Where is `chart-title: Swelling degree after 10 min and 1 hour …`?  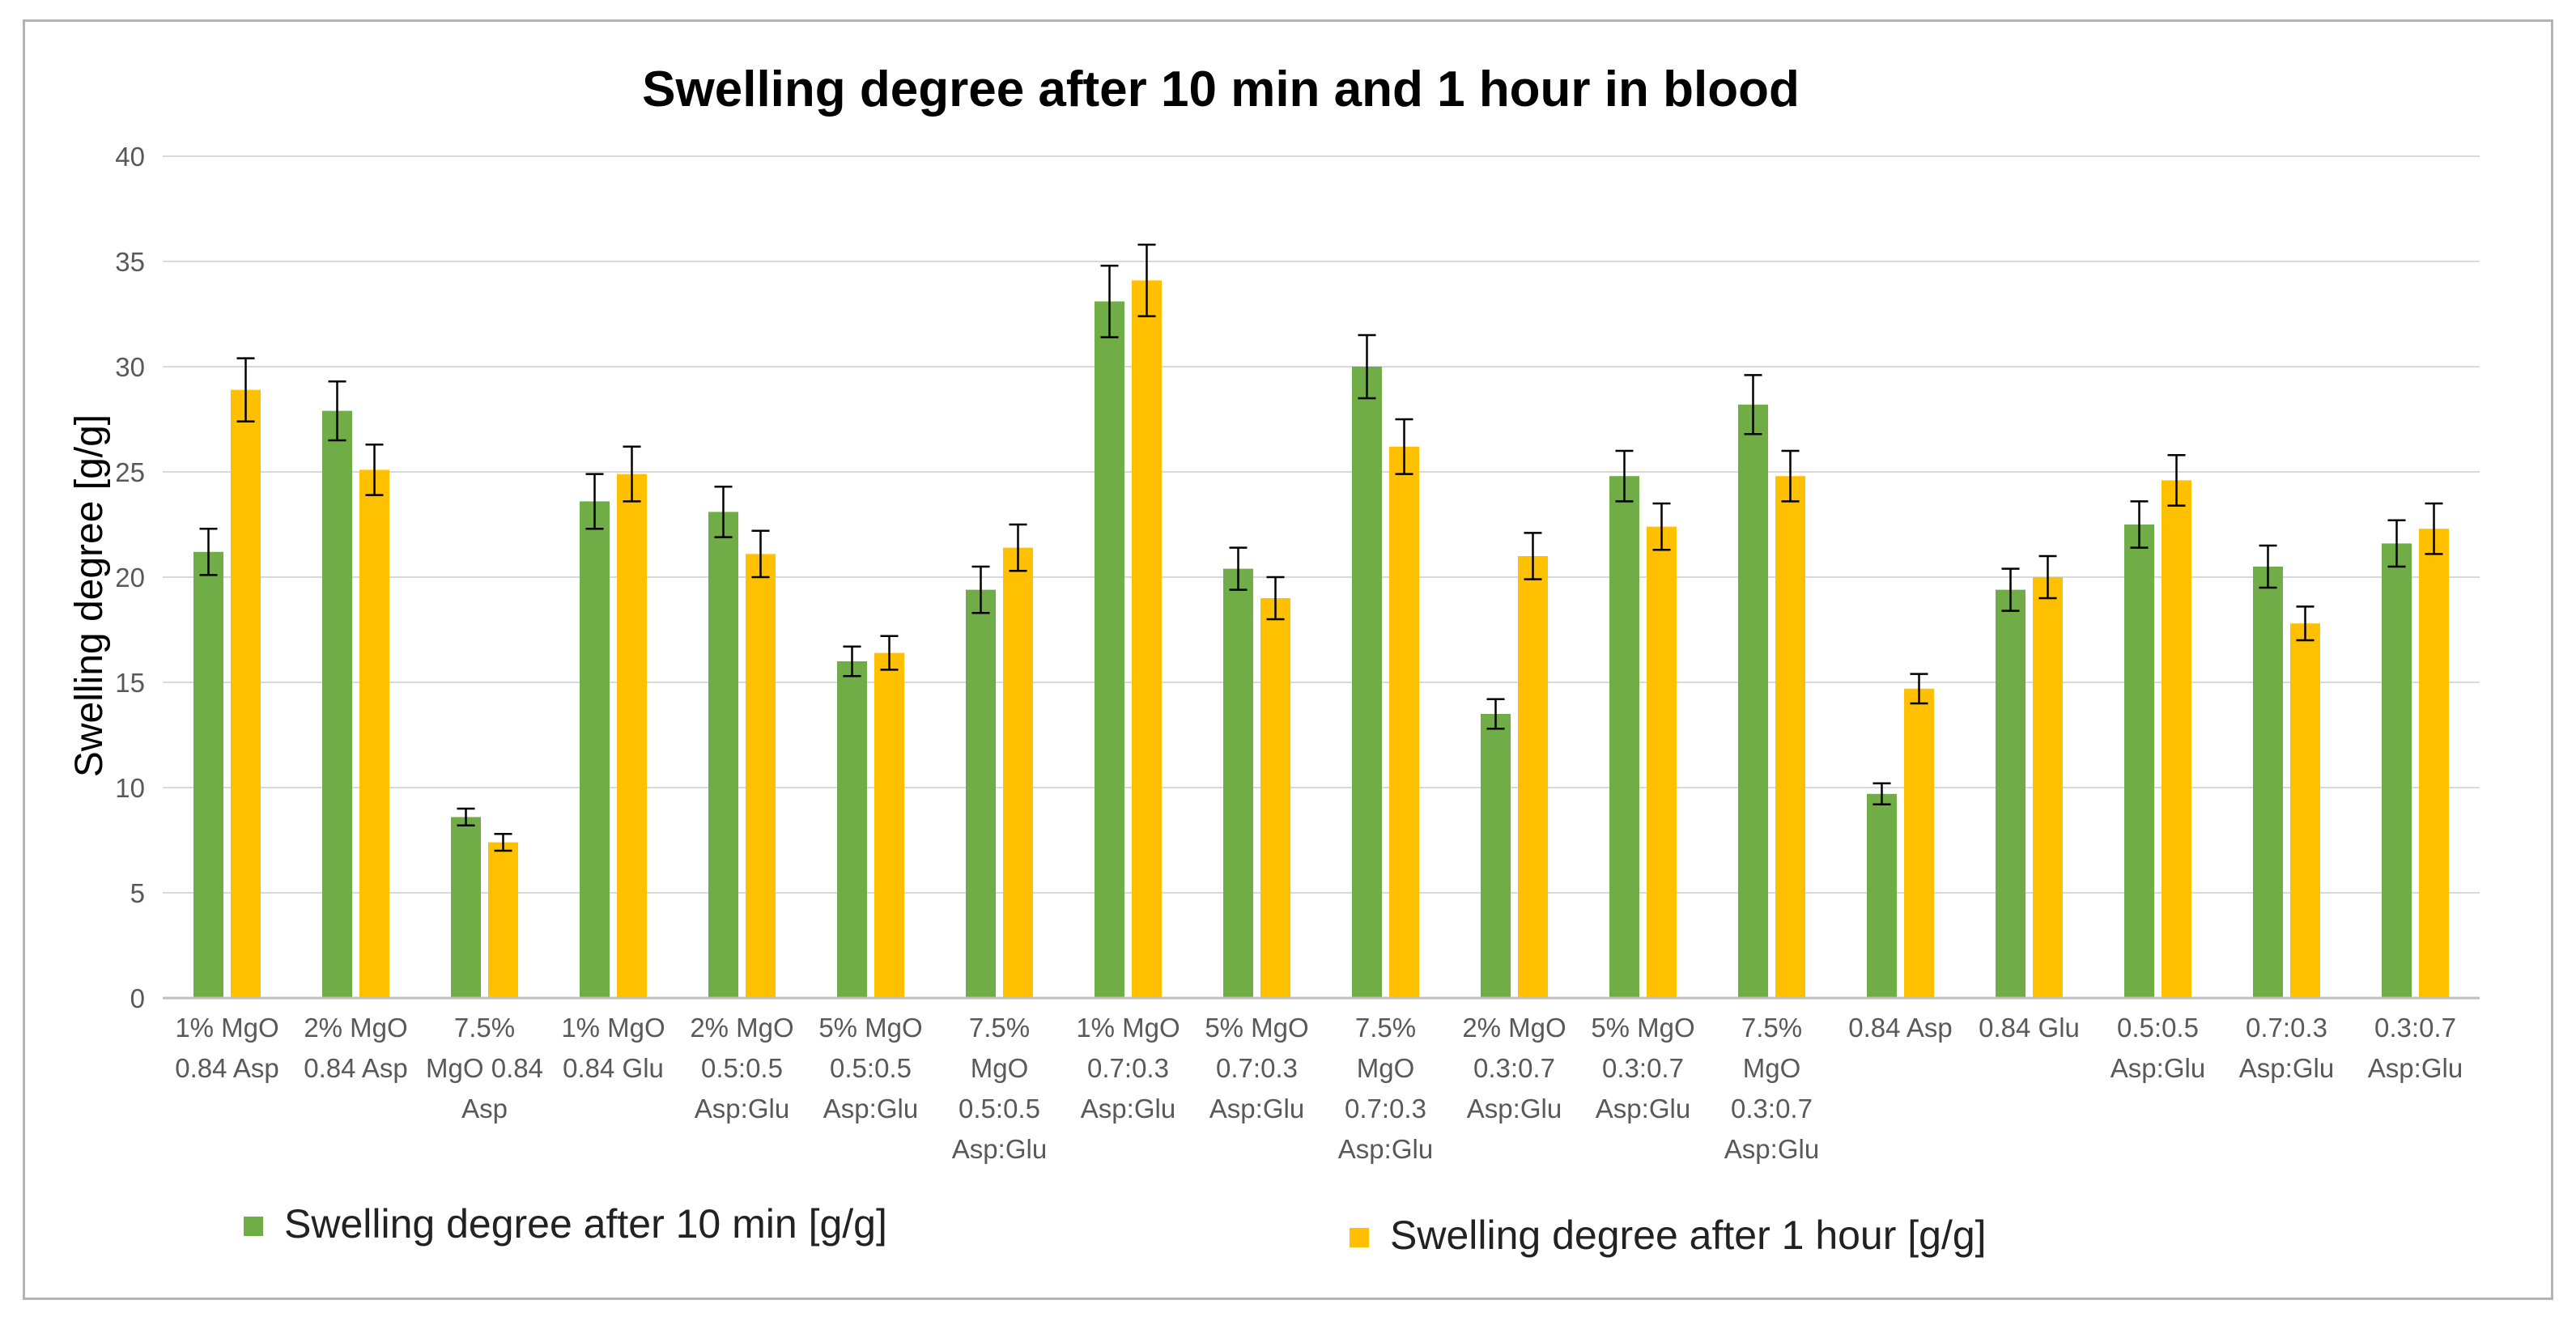
chart-title: Swelling degree after 10 min and 1 hour … is located at coordinates (1221, 90).